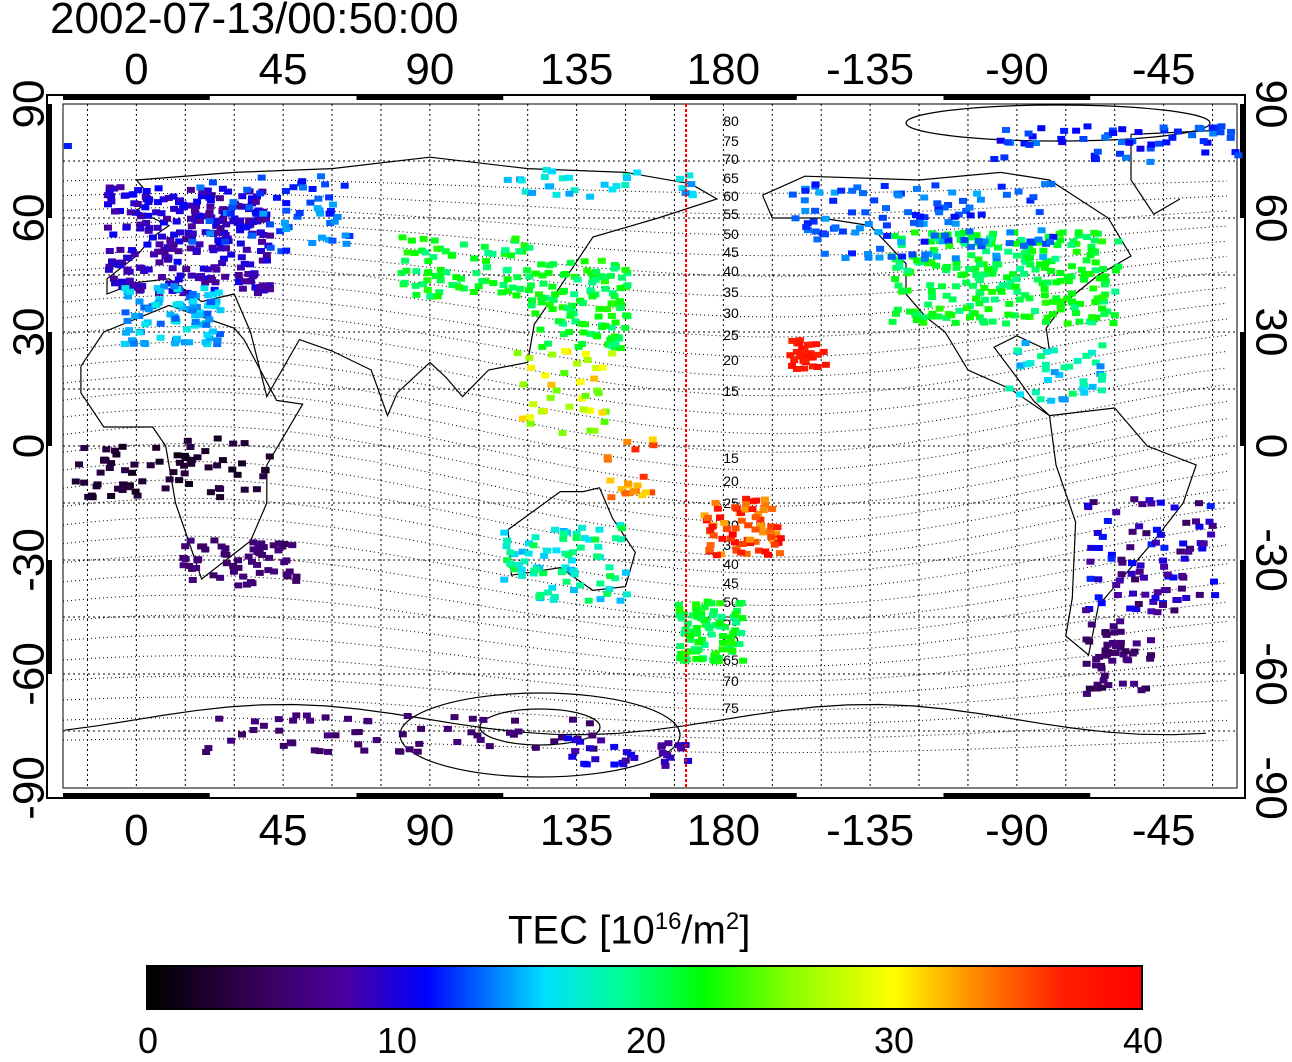 This screenshot has width=1292, height=1062. I want to click on colorbar-tick: 40, so click(1143, 1040).